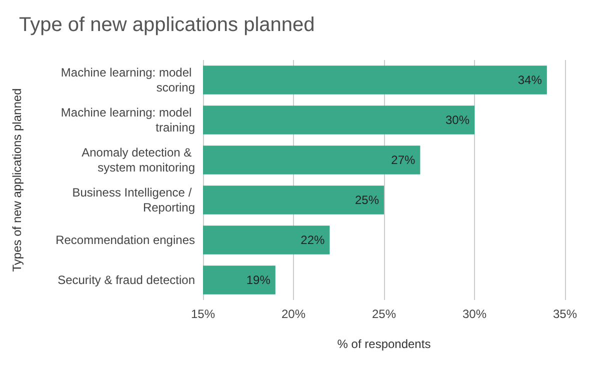  I want to click on data-label: 30%, so click(457, 120).